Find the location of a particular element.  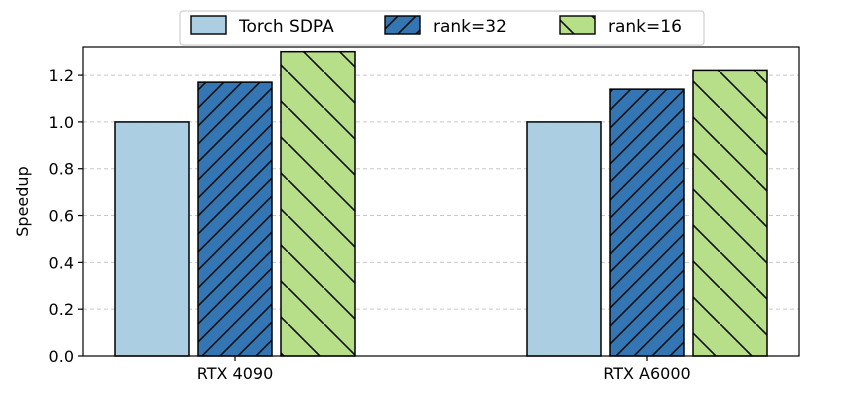

x-tick-label: RTX 4090 is located at coordinates (235, 373).